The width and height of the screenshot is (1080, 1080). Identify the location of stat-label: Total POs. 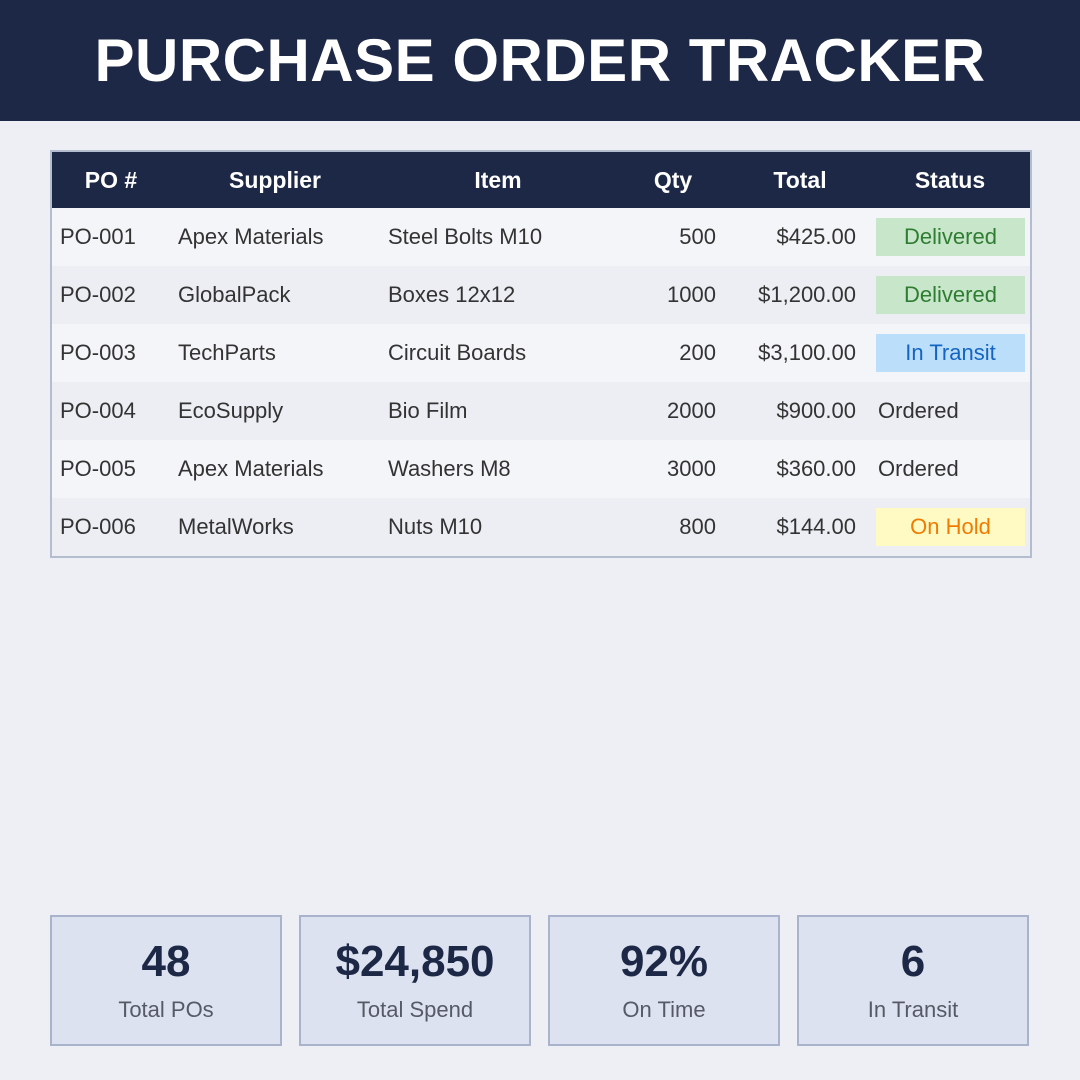
(166, 1009).